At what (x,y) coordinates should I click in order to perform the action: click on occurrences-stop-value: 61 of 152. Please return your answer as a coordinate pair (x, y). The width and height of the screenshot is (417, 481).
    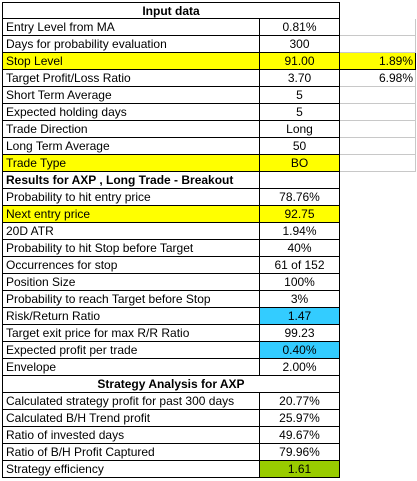
    Looking at the image, I should click on (300, 265).